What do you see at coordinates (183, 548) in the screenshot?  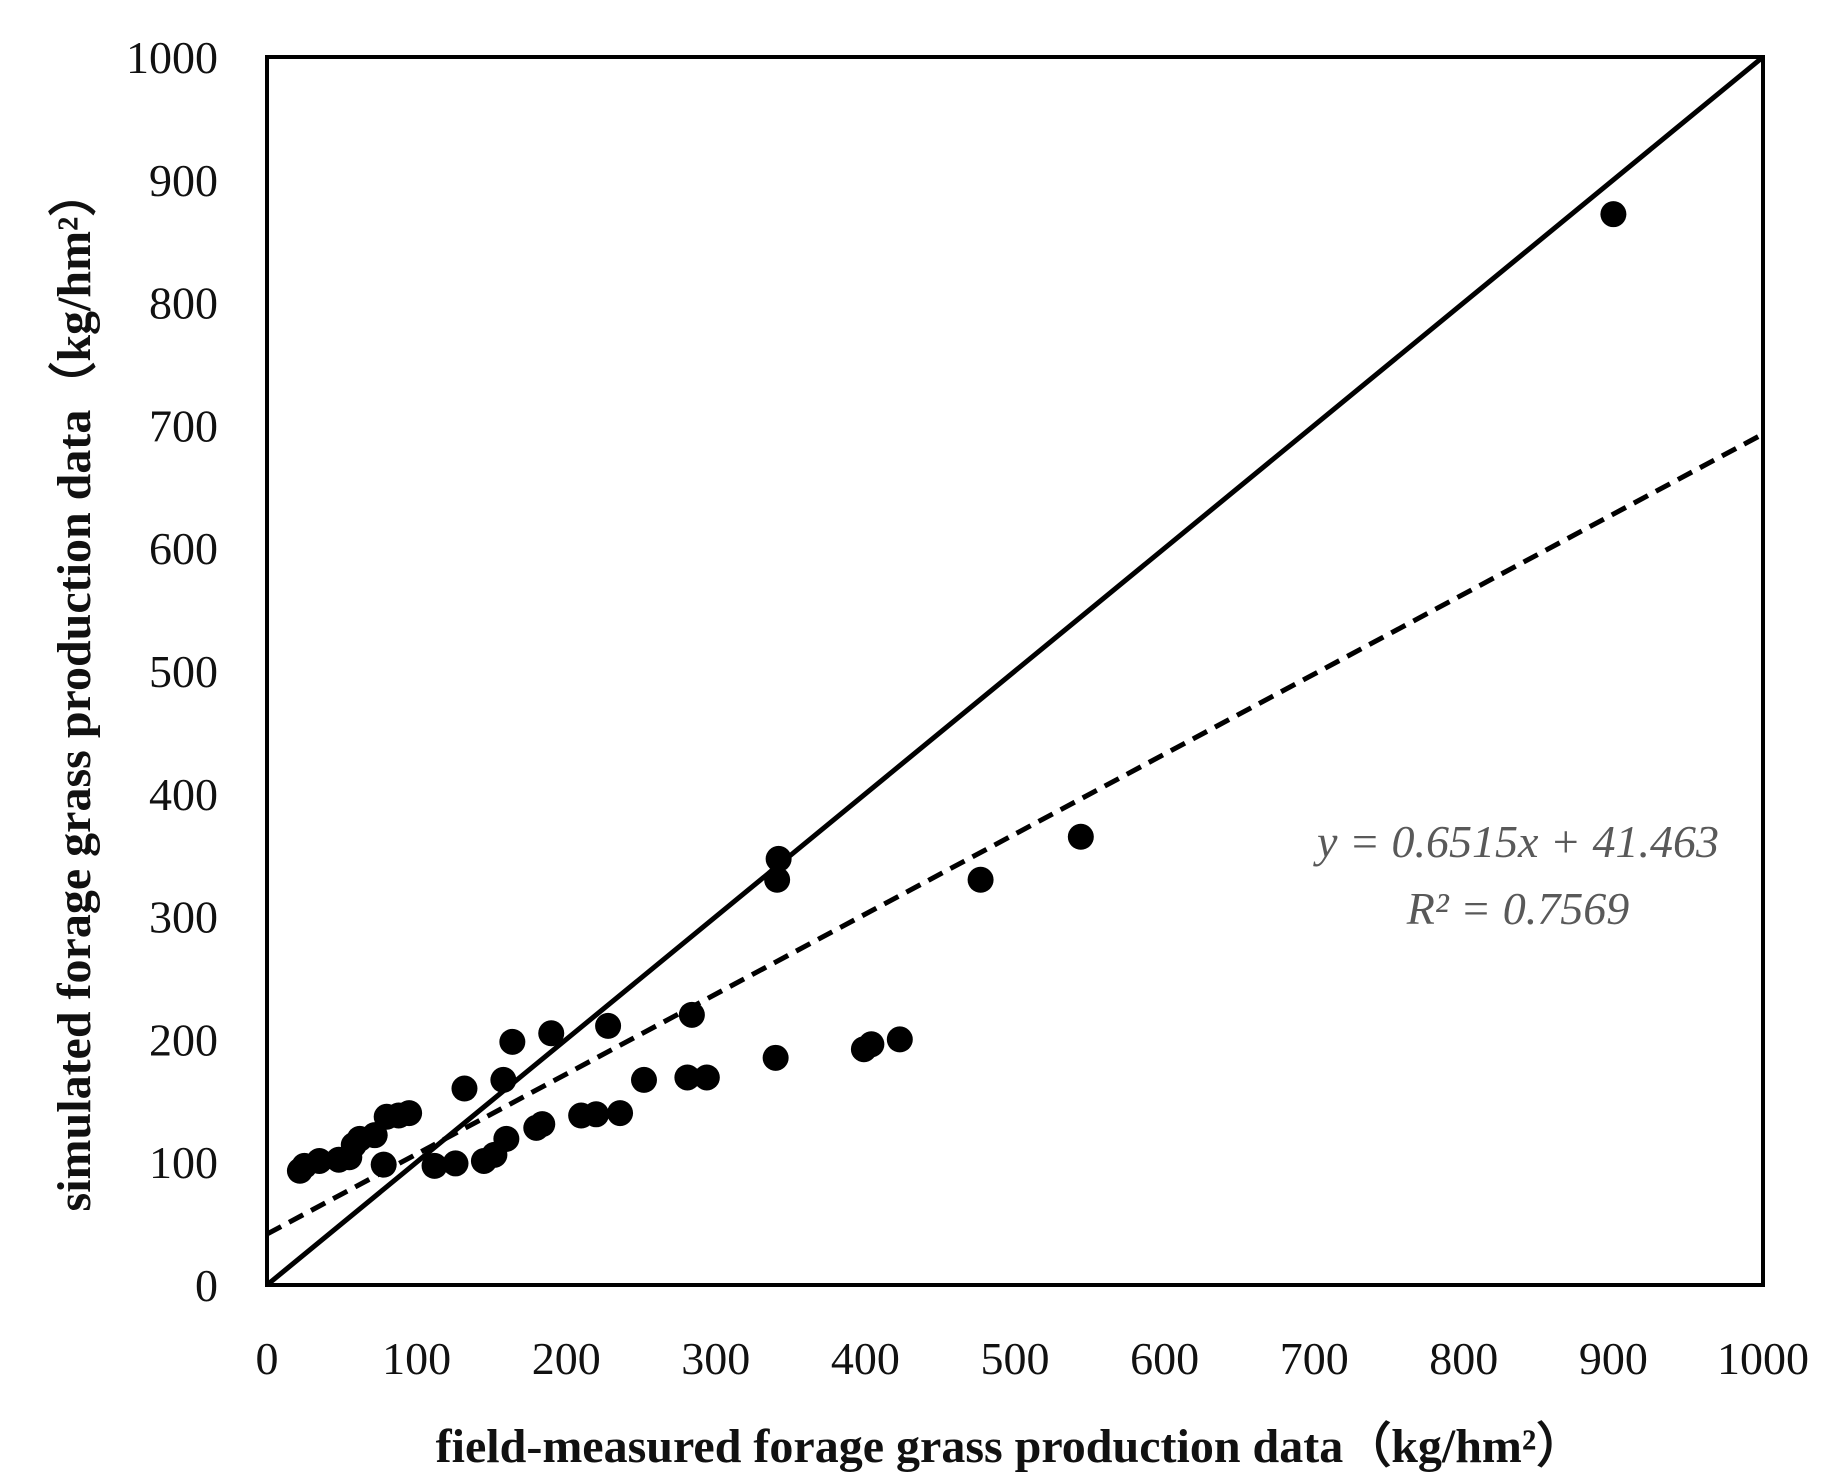 I see `y-tick-label-600: 600` at bounding box center [183, 548].